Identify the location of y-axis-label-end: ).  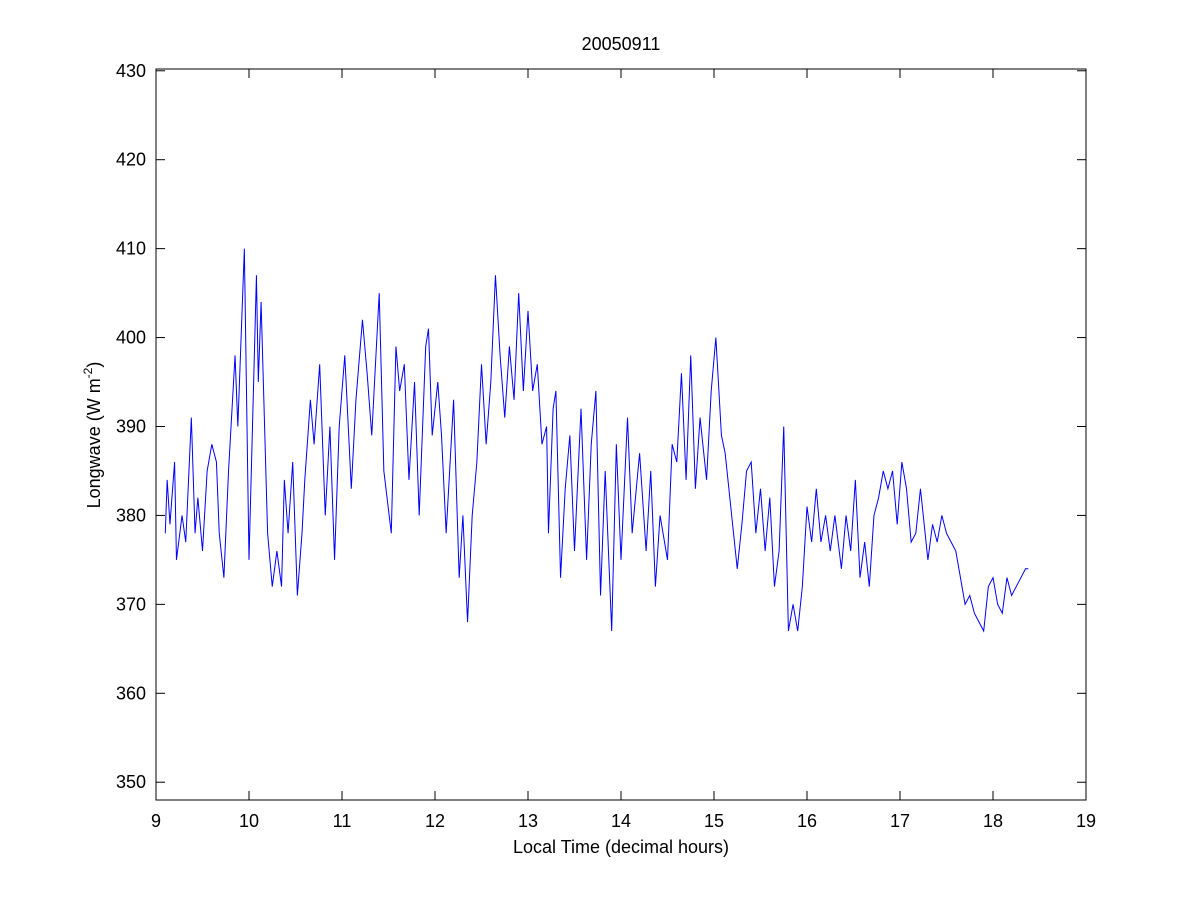
(94, 365).